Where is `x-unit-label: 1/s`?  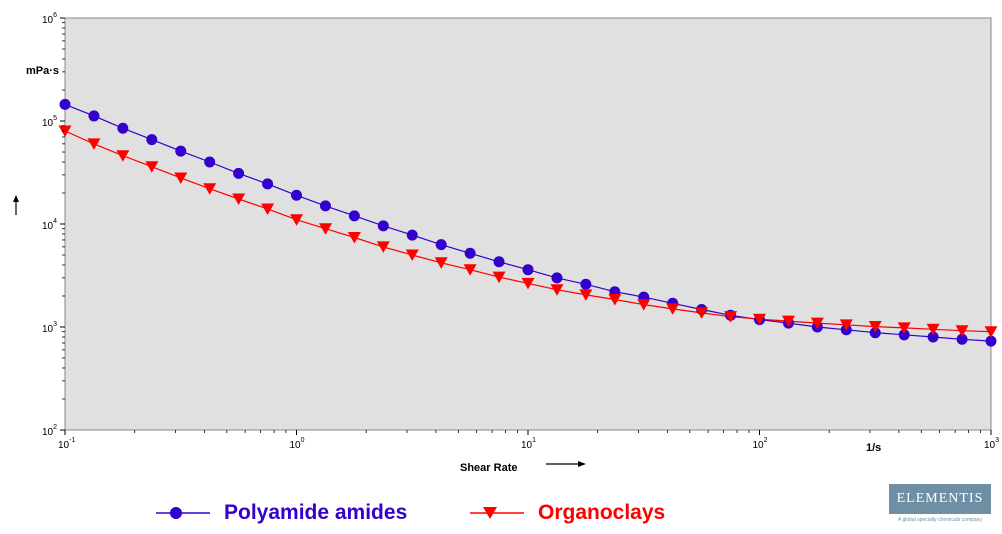
x-unit-label: 1/s is located at coordinates (873, 448).